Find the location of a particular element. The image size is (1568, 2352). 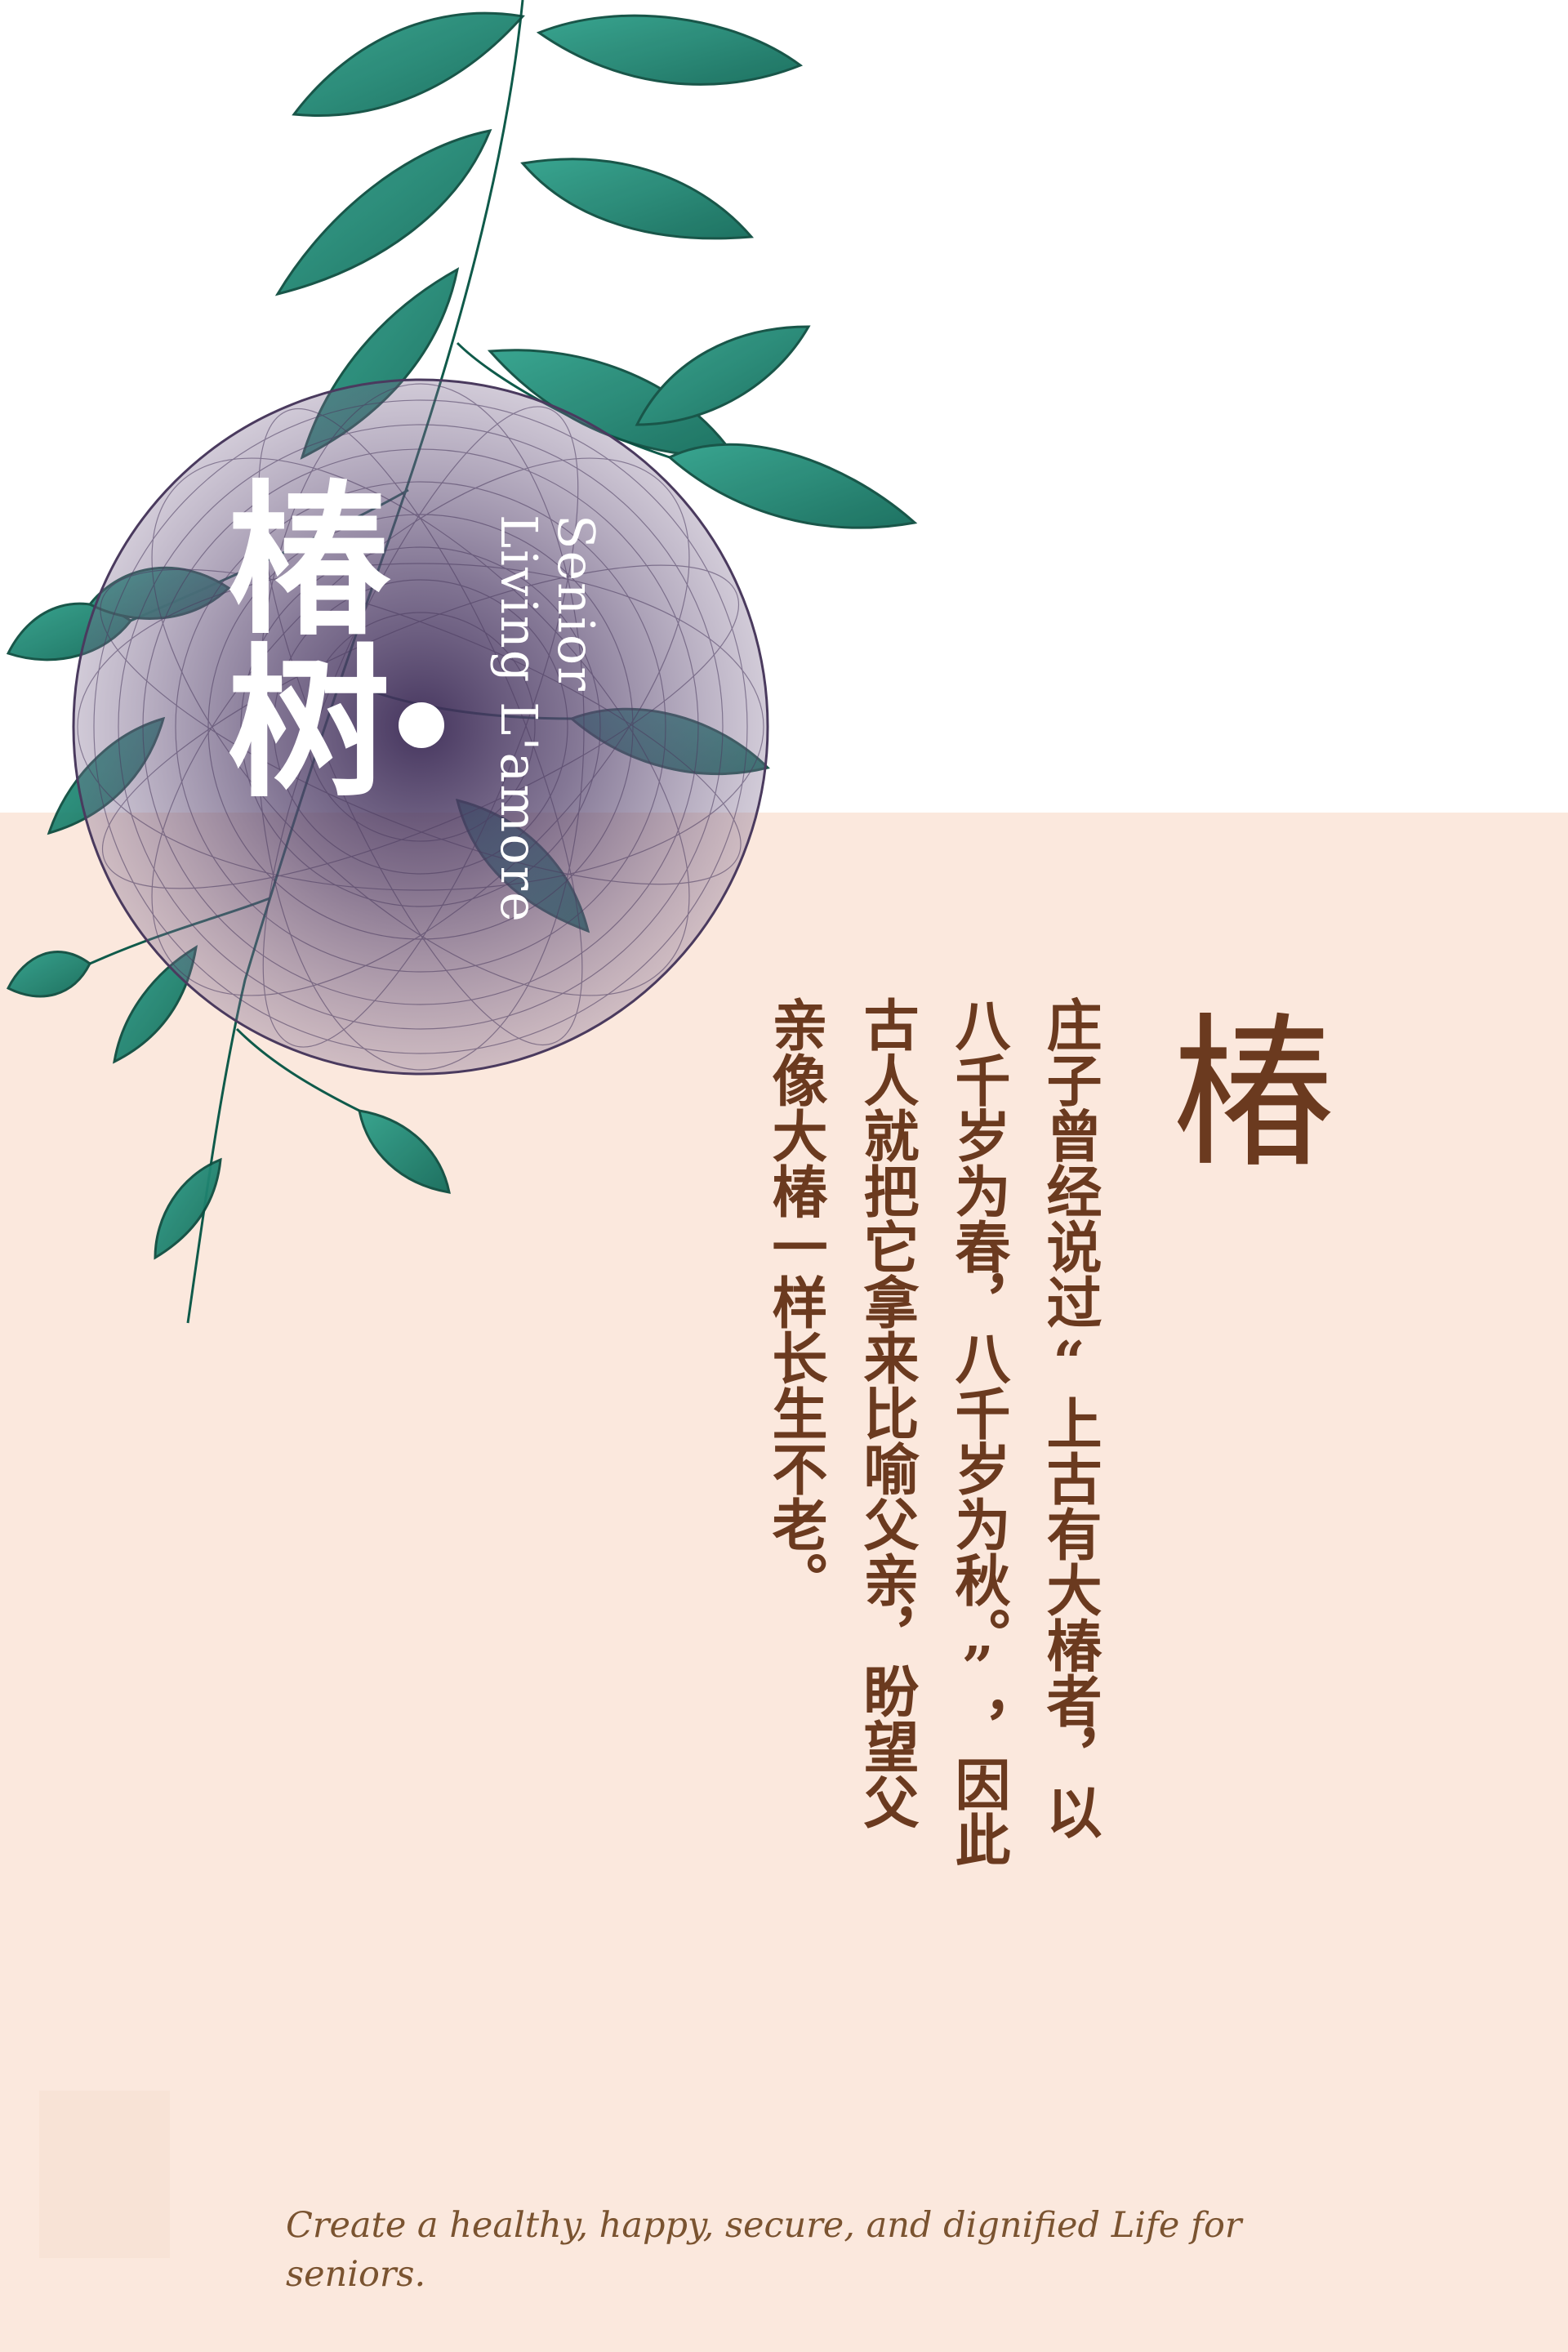

title-chinese: 椿树 is located at coordinates (294, 637).